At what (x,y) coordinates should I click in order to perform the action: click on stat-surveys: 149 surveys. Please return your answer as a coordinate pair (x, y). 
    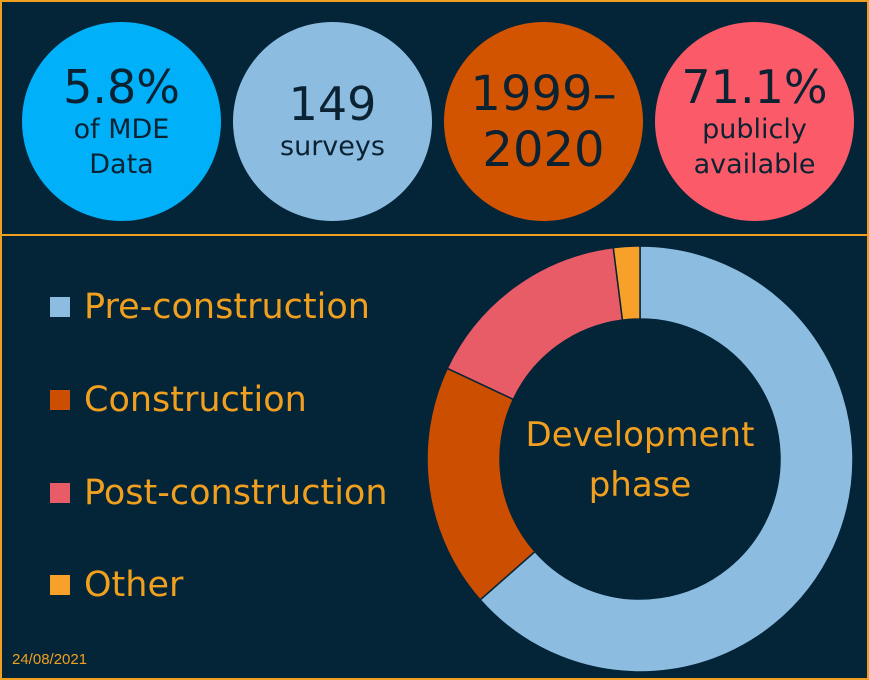
    Looking at the image, I should click on (332, 121).